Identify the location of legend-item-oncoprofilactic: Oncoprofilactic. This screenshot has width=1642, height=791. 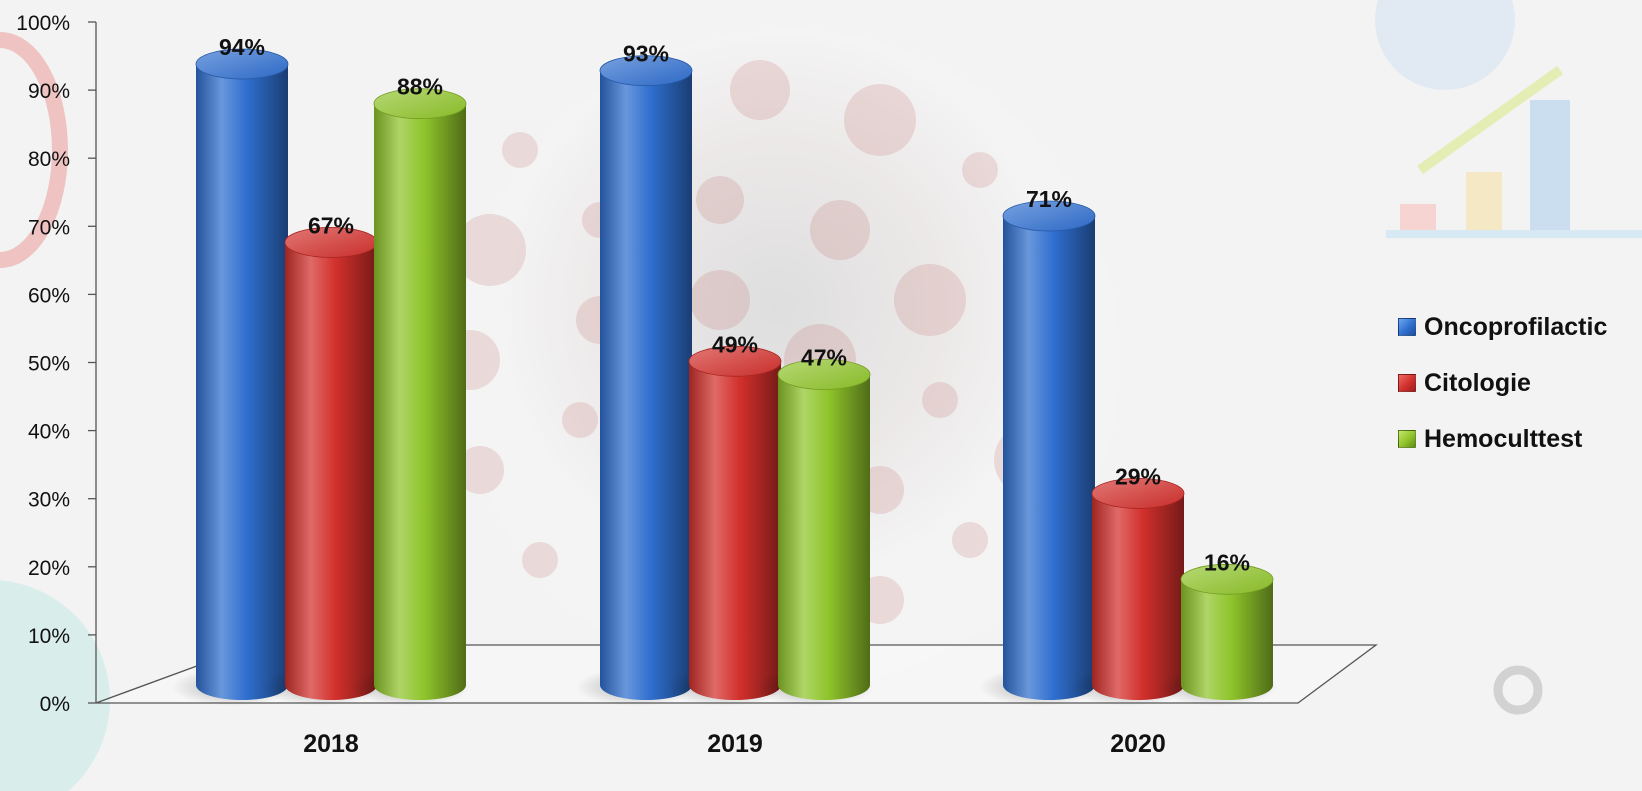
(1502, 327).